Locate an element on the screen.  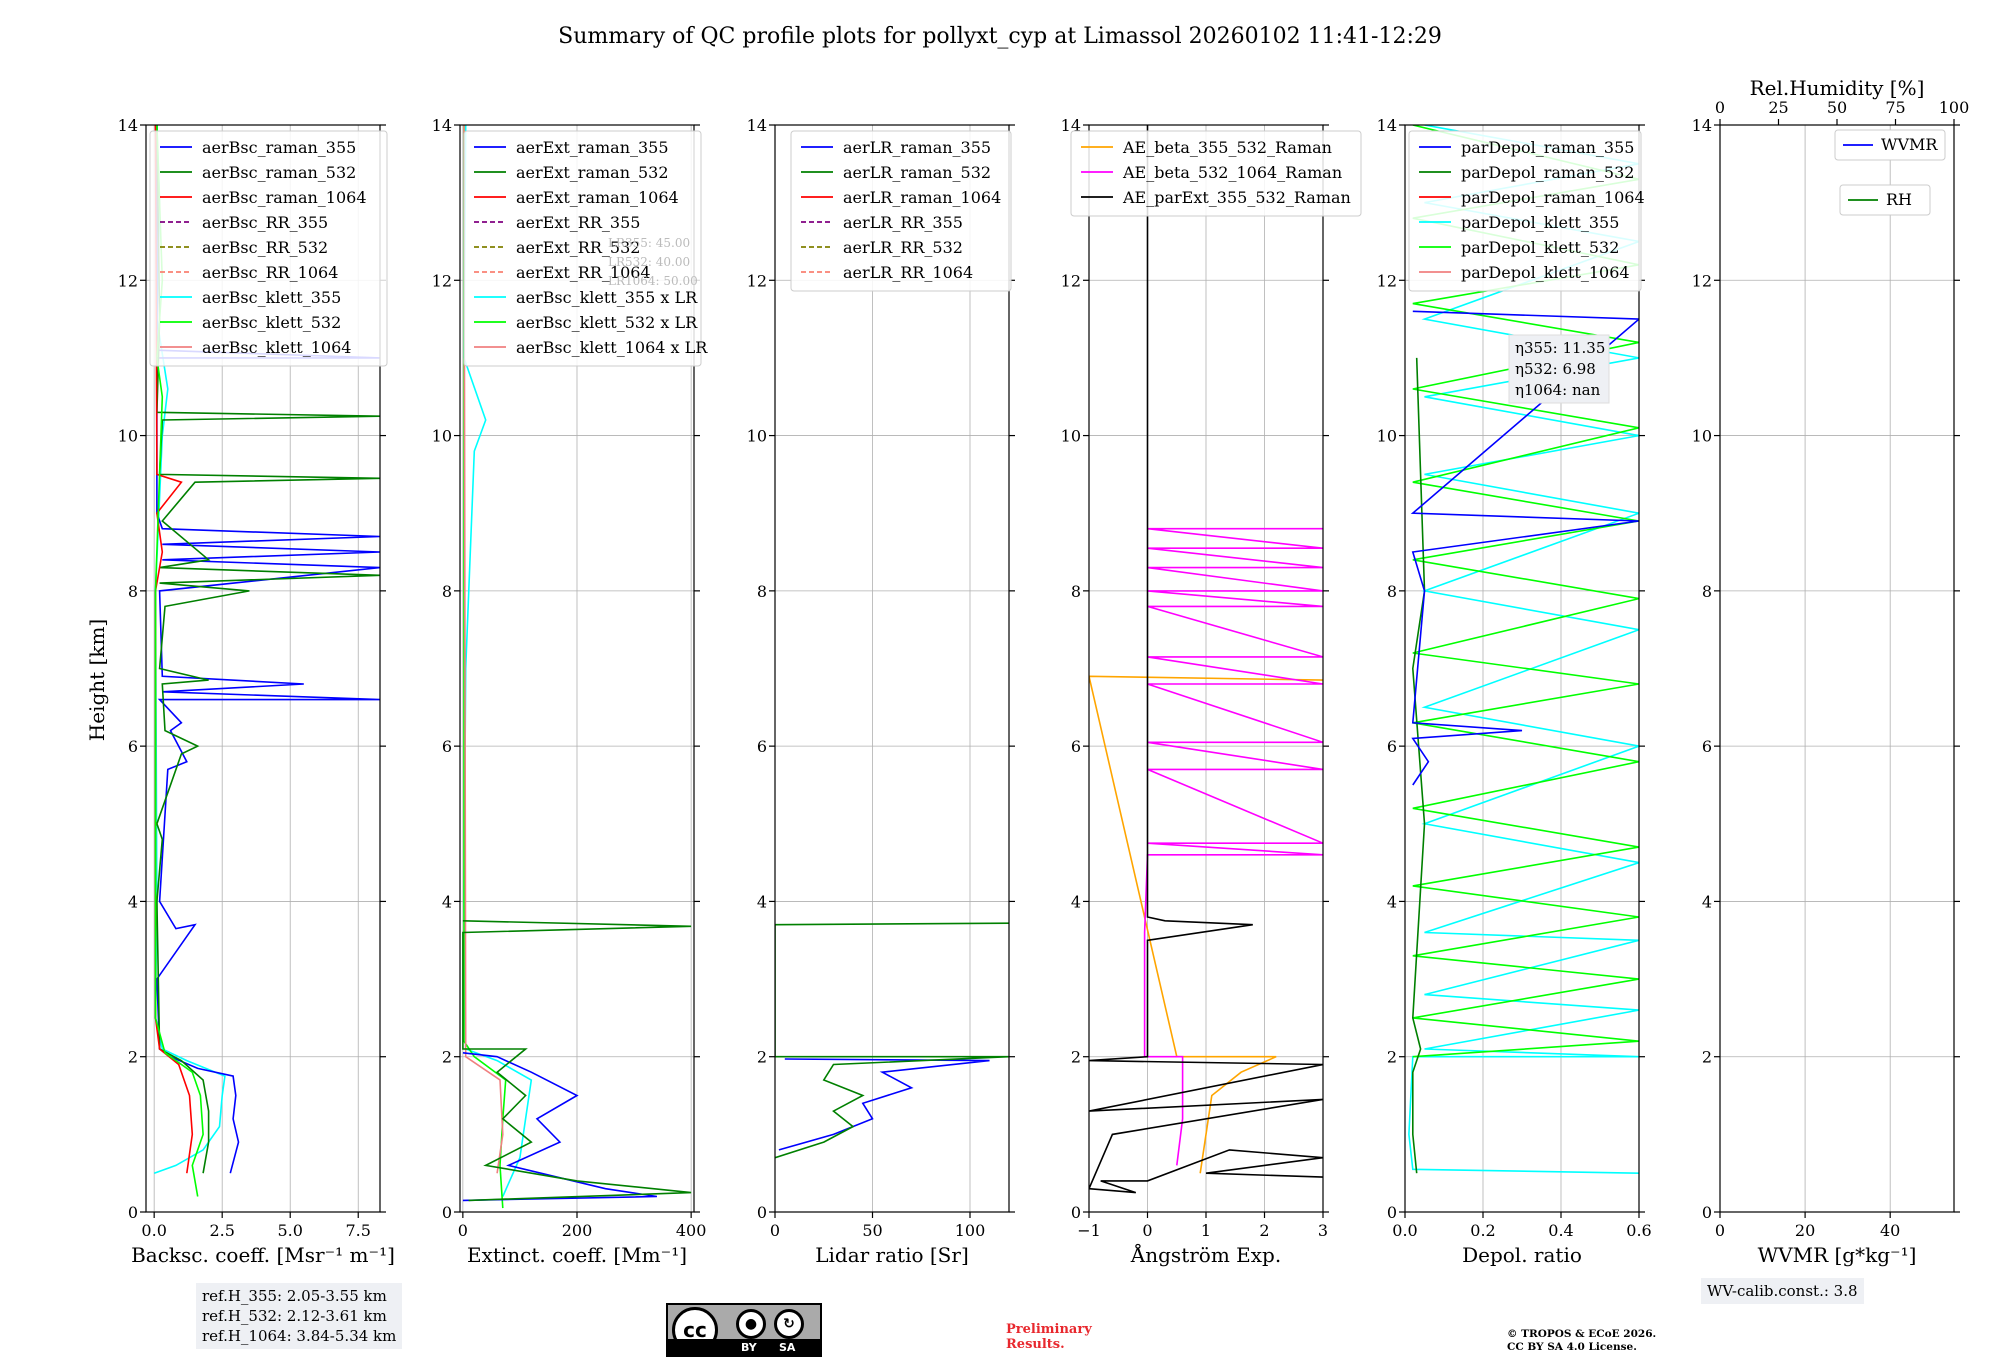
legend-label: aerBsc_klett_532 is located at coordinates (271, 322).